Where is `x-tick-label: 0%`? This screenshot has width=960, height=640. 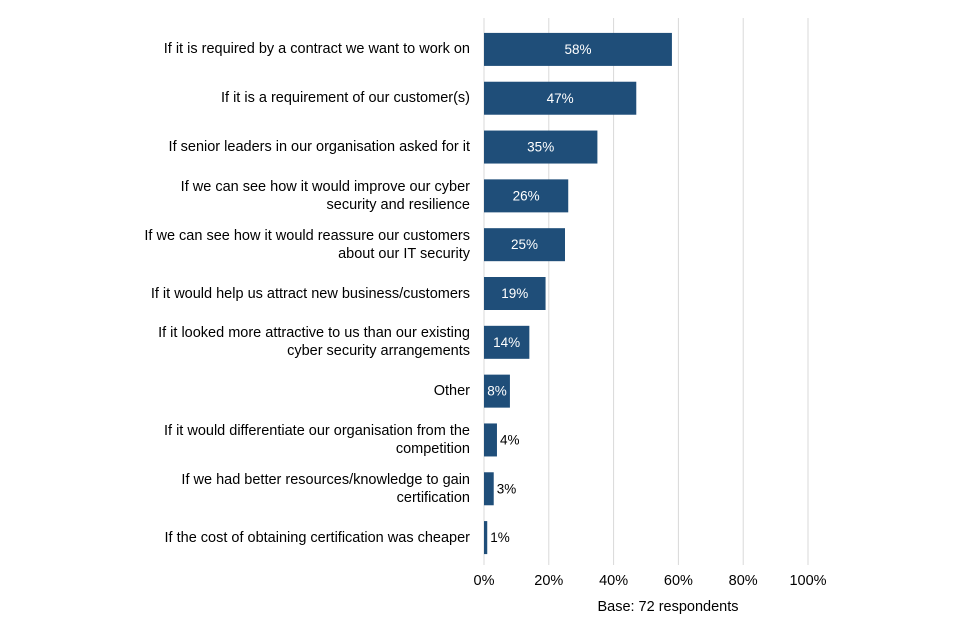 x-tick-label: 0% is located at coordinates (484, 581).